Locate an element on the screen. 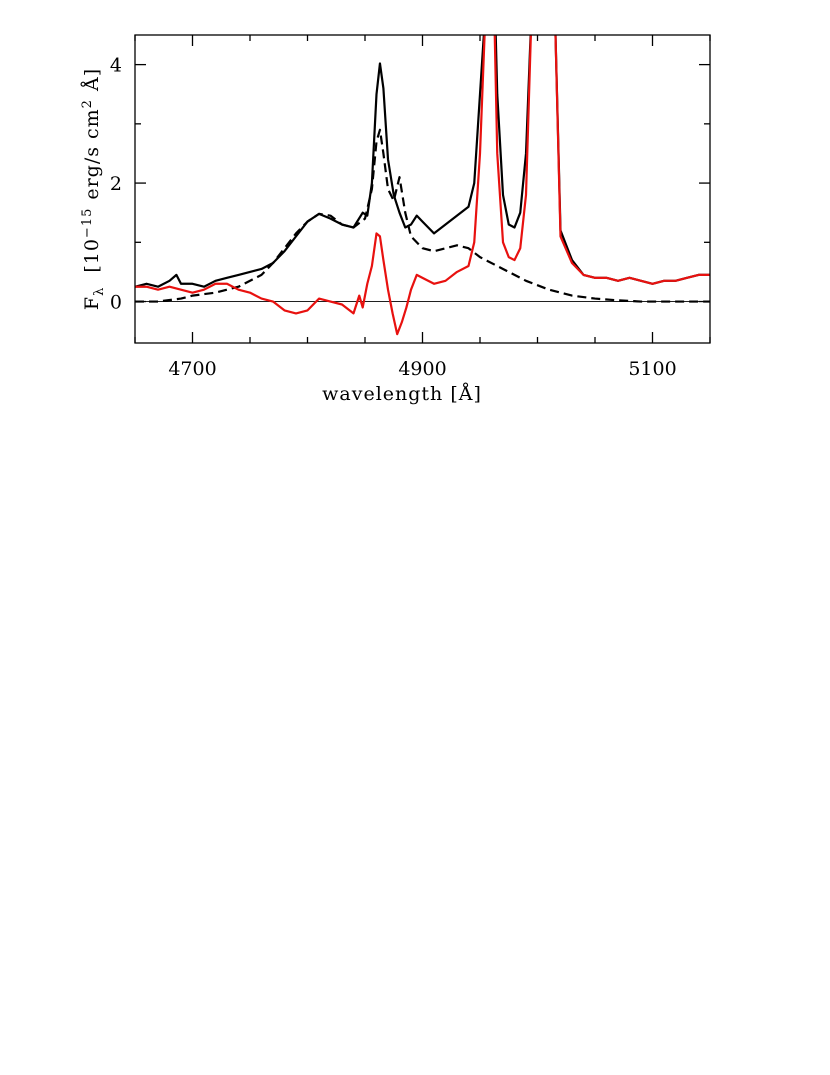  y-axis-label: Fλ [10−15 erg/s cm2 Å] is located at coordinates (93, 189).